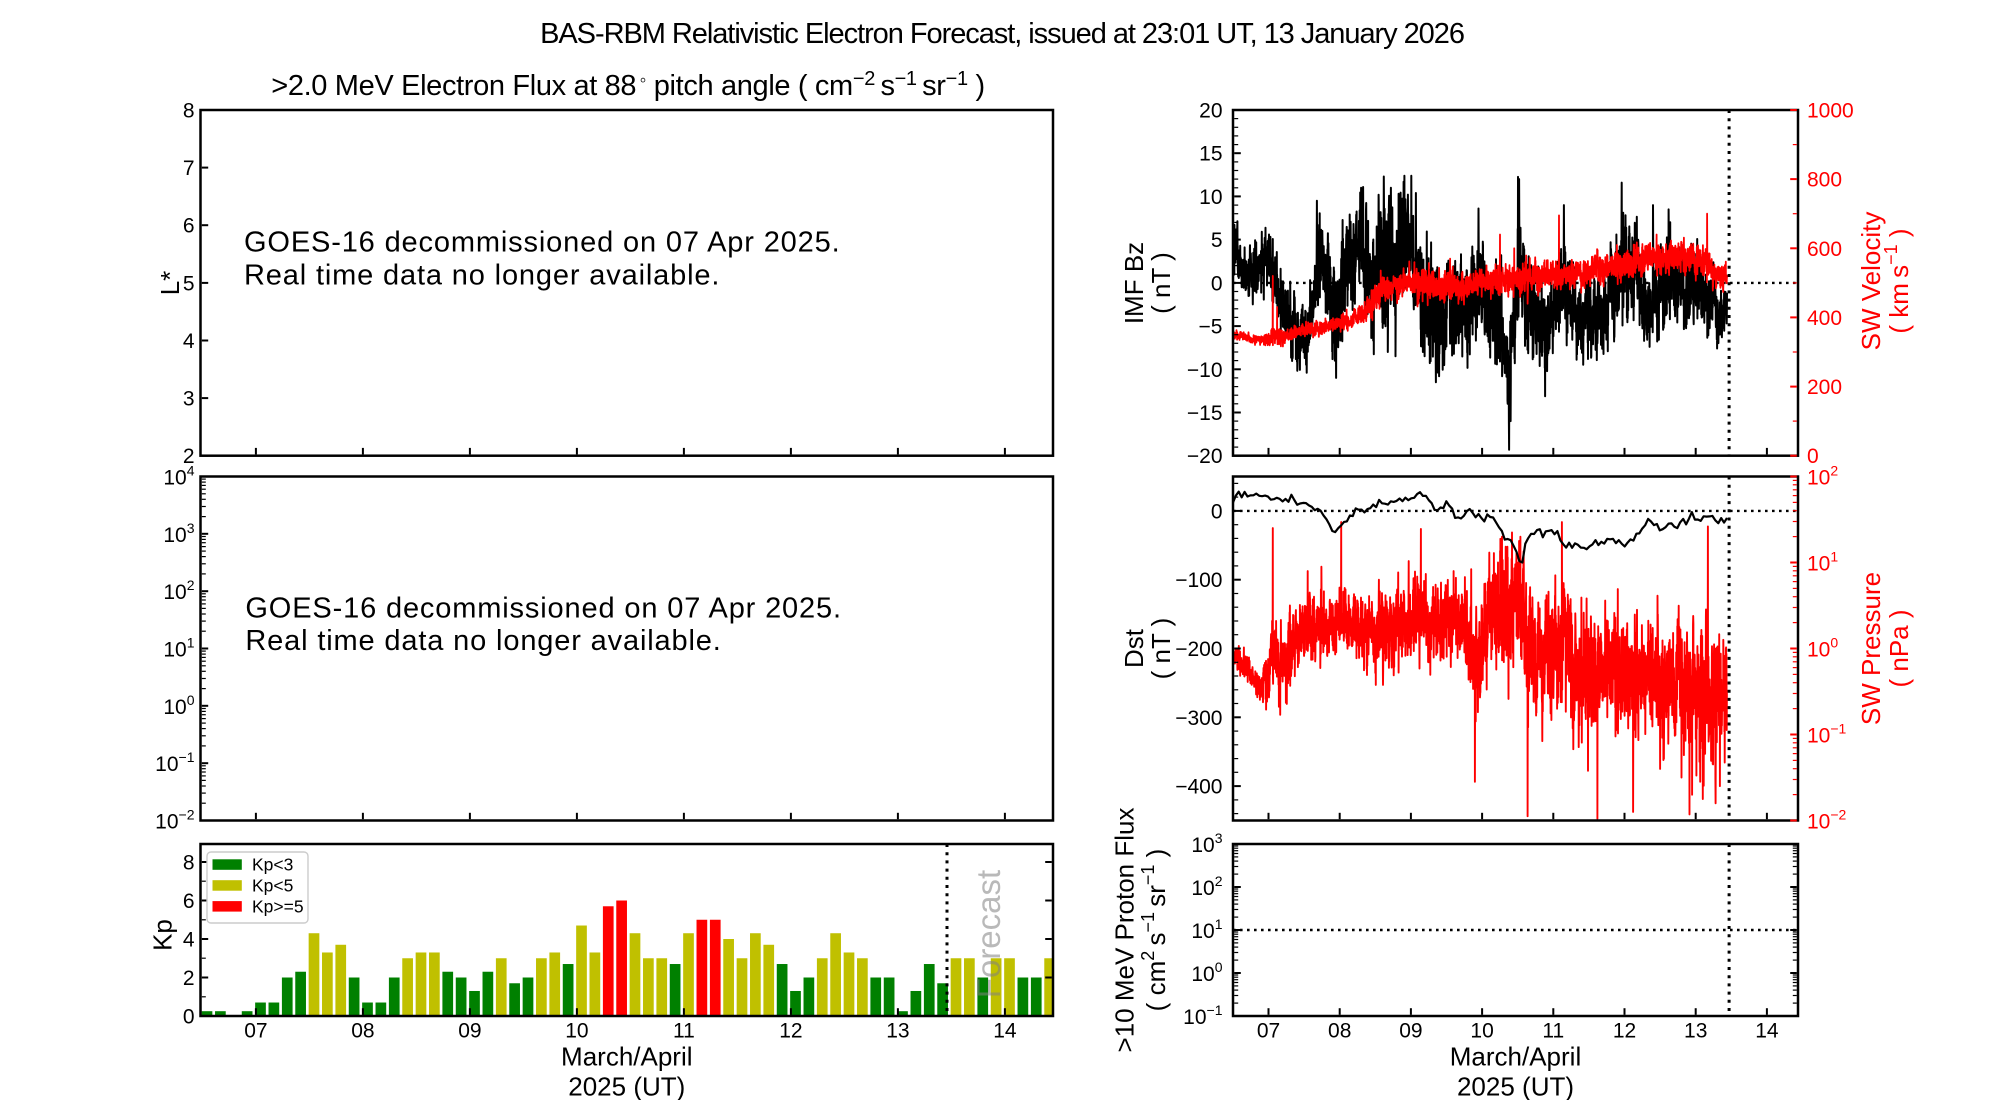  Describe the element at coordinates (1897, 280) in the screenshot. I see `svg-text: ( km s−1 )` at that location.